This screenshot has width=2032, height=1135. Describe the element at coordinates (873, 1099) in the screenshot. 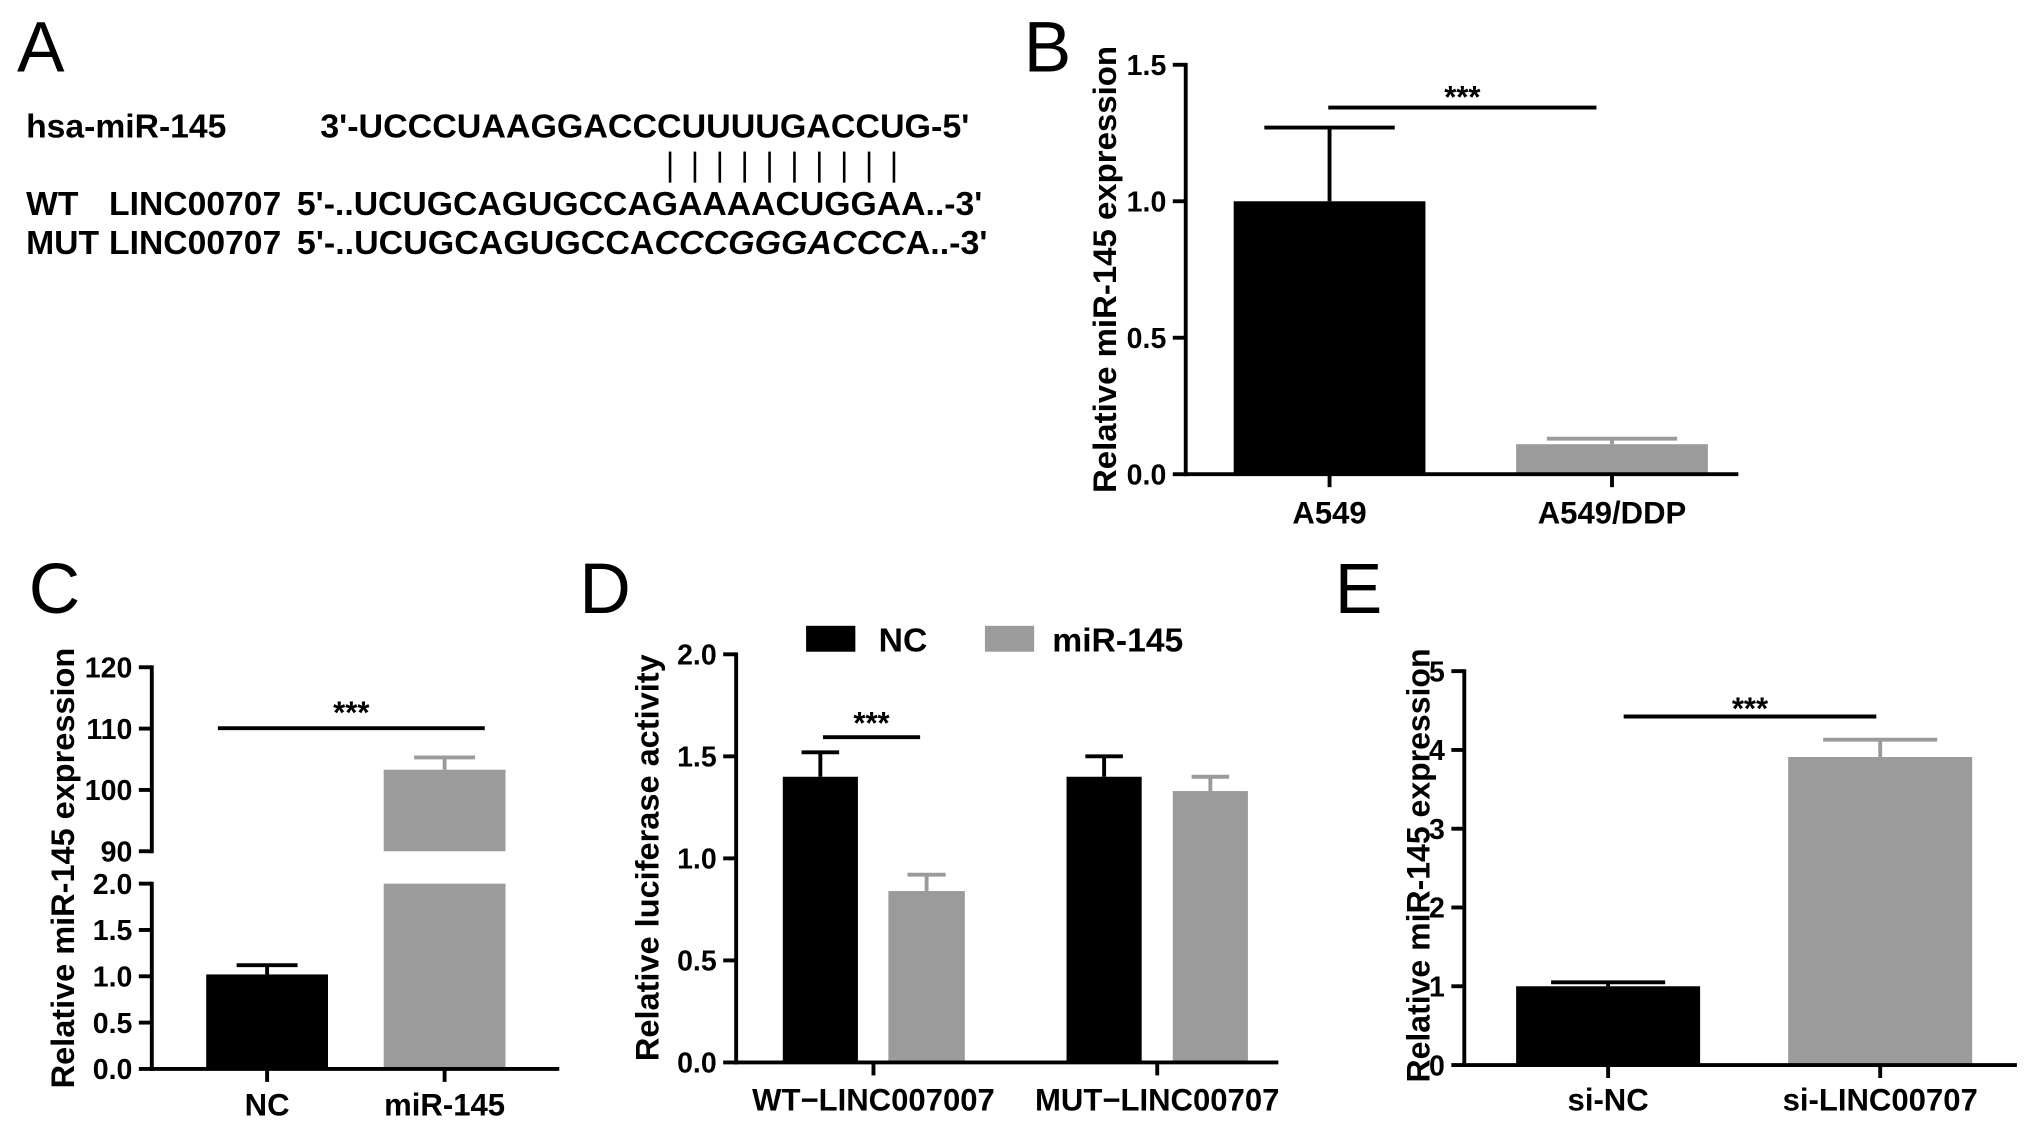

I see `x-tick-label: WT−LINC007007` at that location.